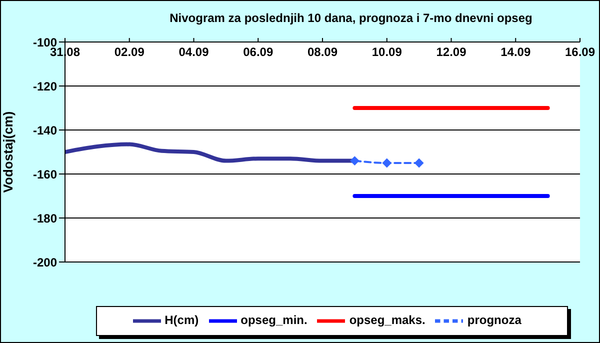  I want to click on x-tick-label: 06.09, so click(258, 52).